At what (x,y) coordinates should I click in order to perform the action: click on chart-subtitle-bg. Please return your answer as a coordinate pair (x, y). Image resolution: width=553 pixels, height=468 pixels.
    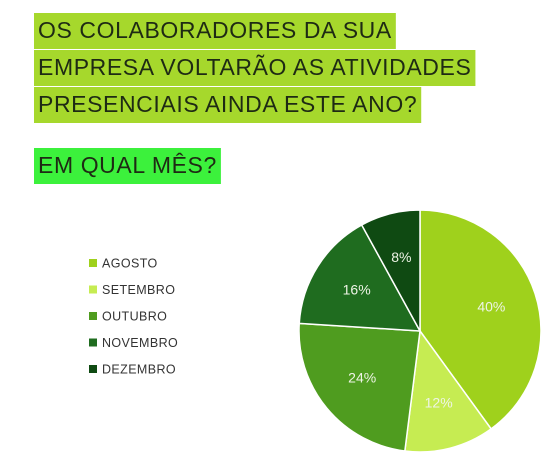
    Looking at the image, I should click on (127, 166).